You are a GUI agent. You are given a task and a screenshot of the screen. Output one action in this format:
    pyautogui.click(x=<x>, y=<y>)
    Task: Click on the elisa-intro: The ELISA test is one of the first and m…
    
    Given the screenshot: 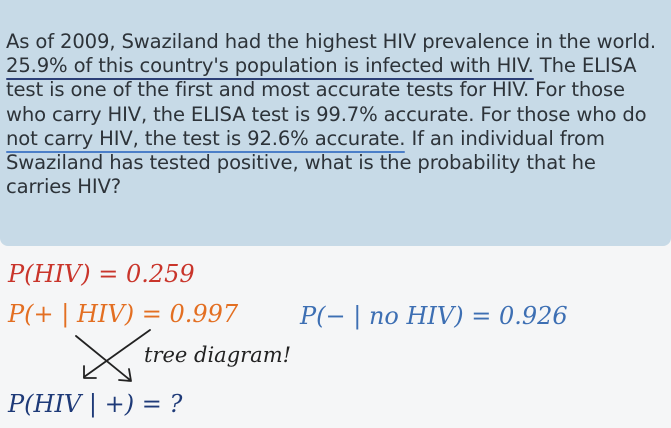 What is the action you would take?
    pyautogui.click(x=321, y=78)
    